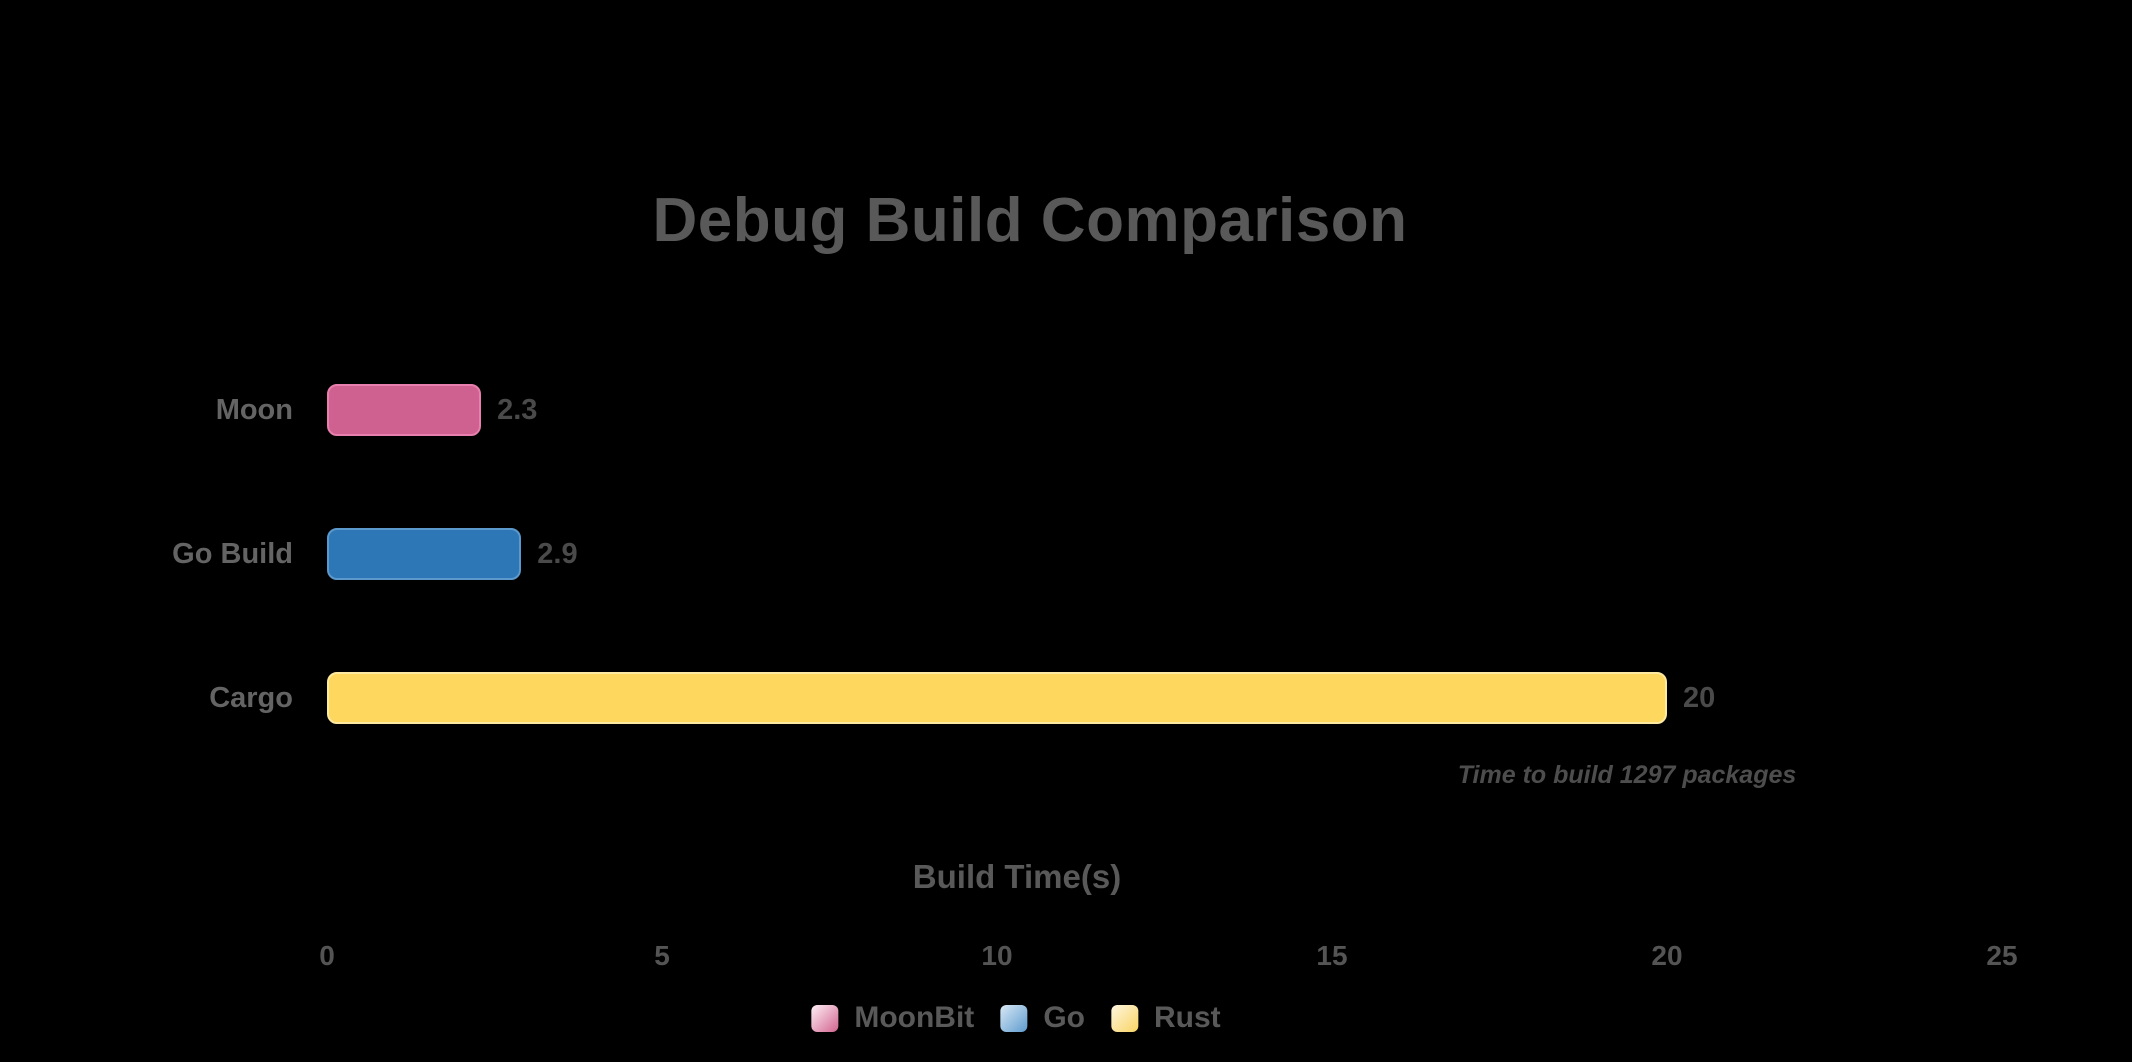 Image resolution: width=2132 pixels, height=1062 pixels. Describe the element at coordinates (914, 1017) in the screenshot. I see `legend-label: MoonBit` at that location.